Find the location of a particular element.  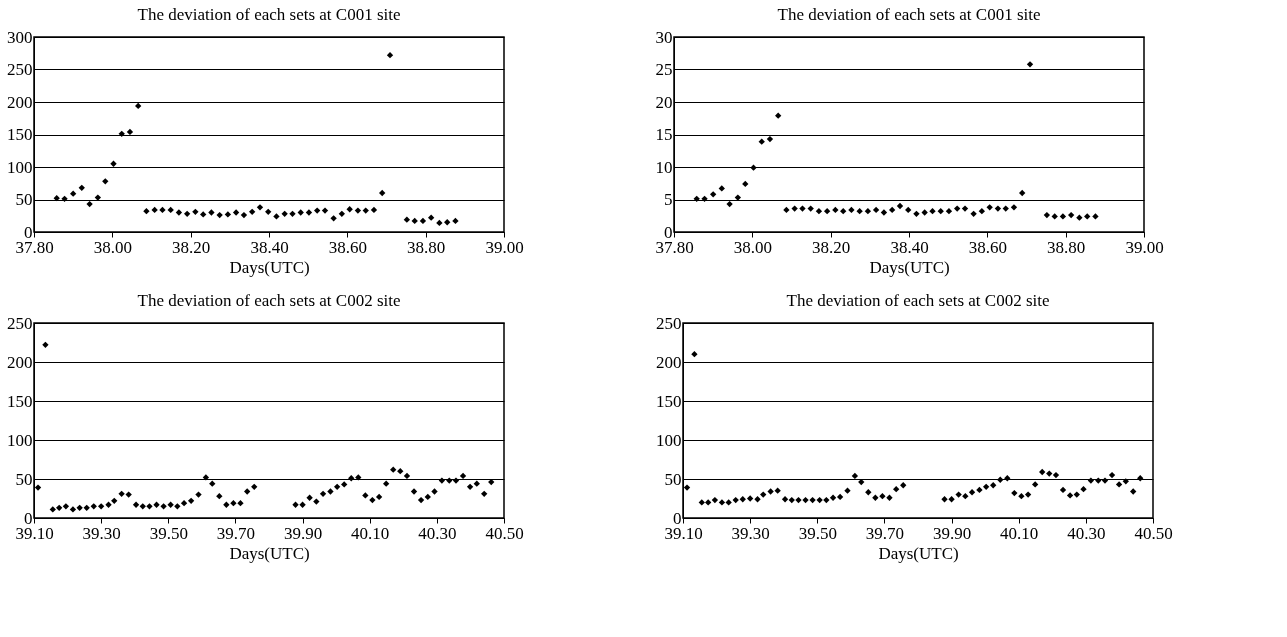

y-tick-label: 20 is located at coordinates (664, 102).